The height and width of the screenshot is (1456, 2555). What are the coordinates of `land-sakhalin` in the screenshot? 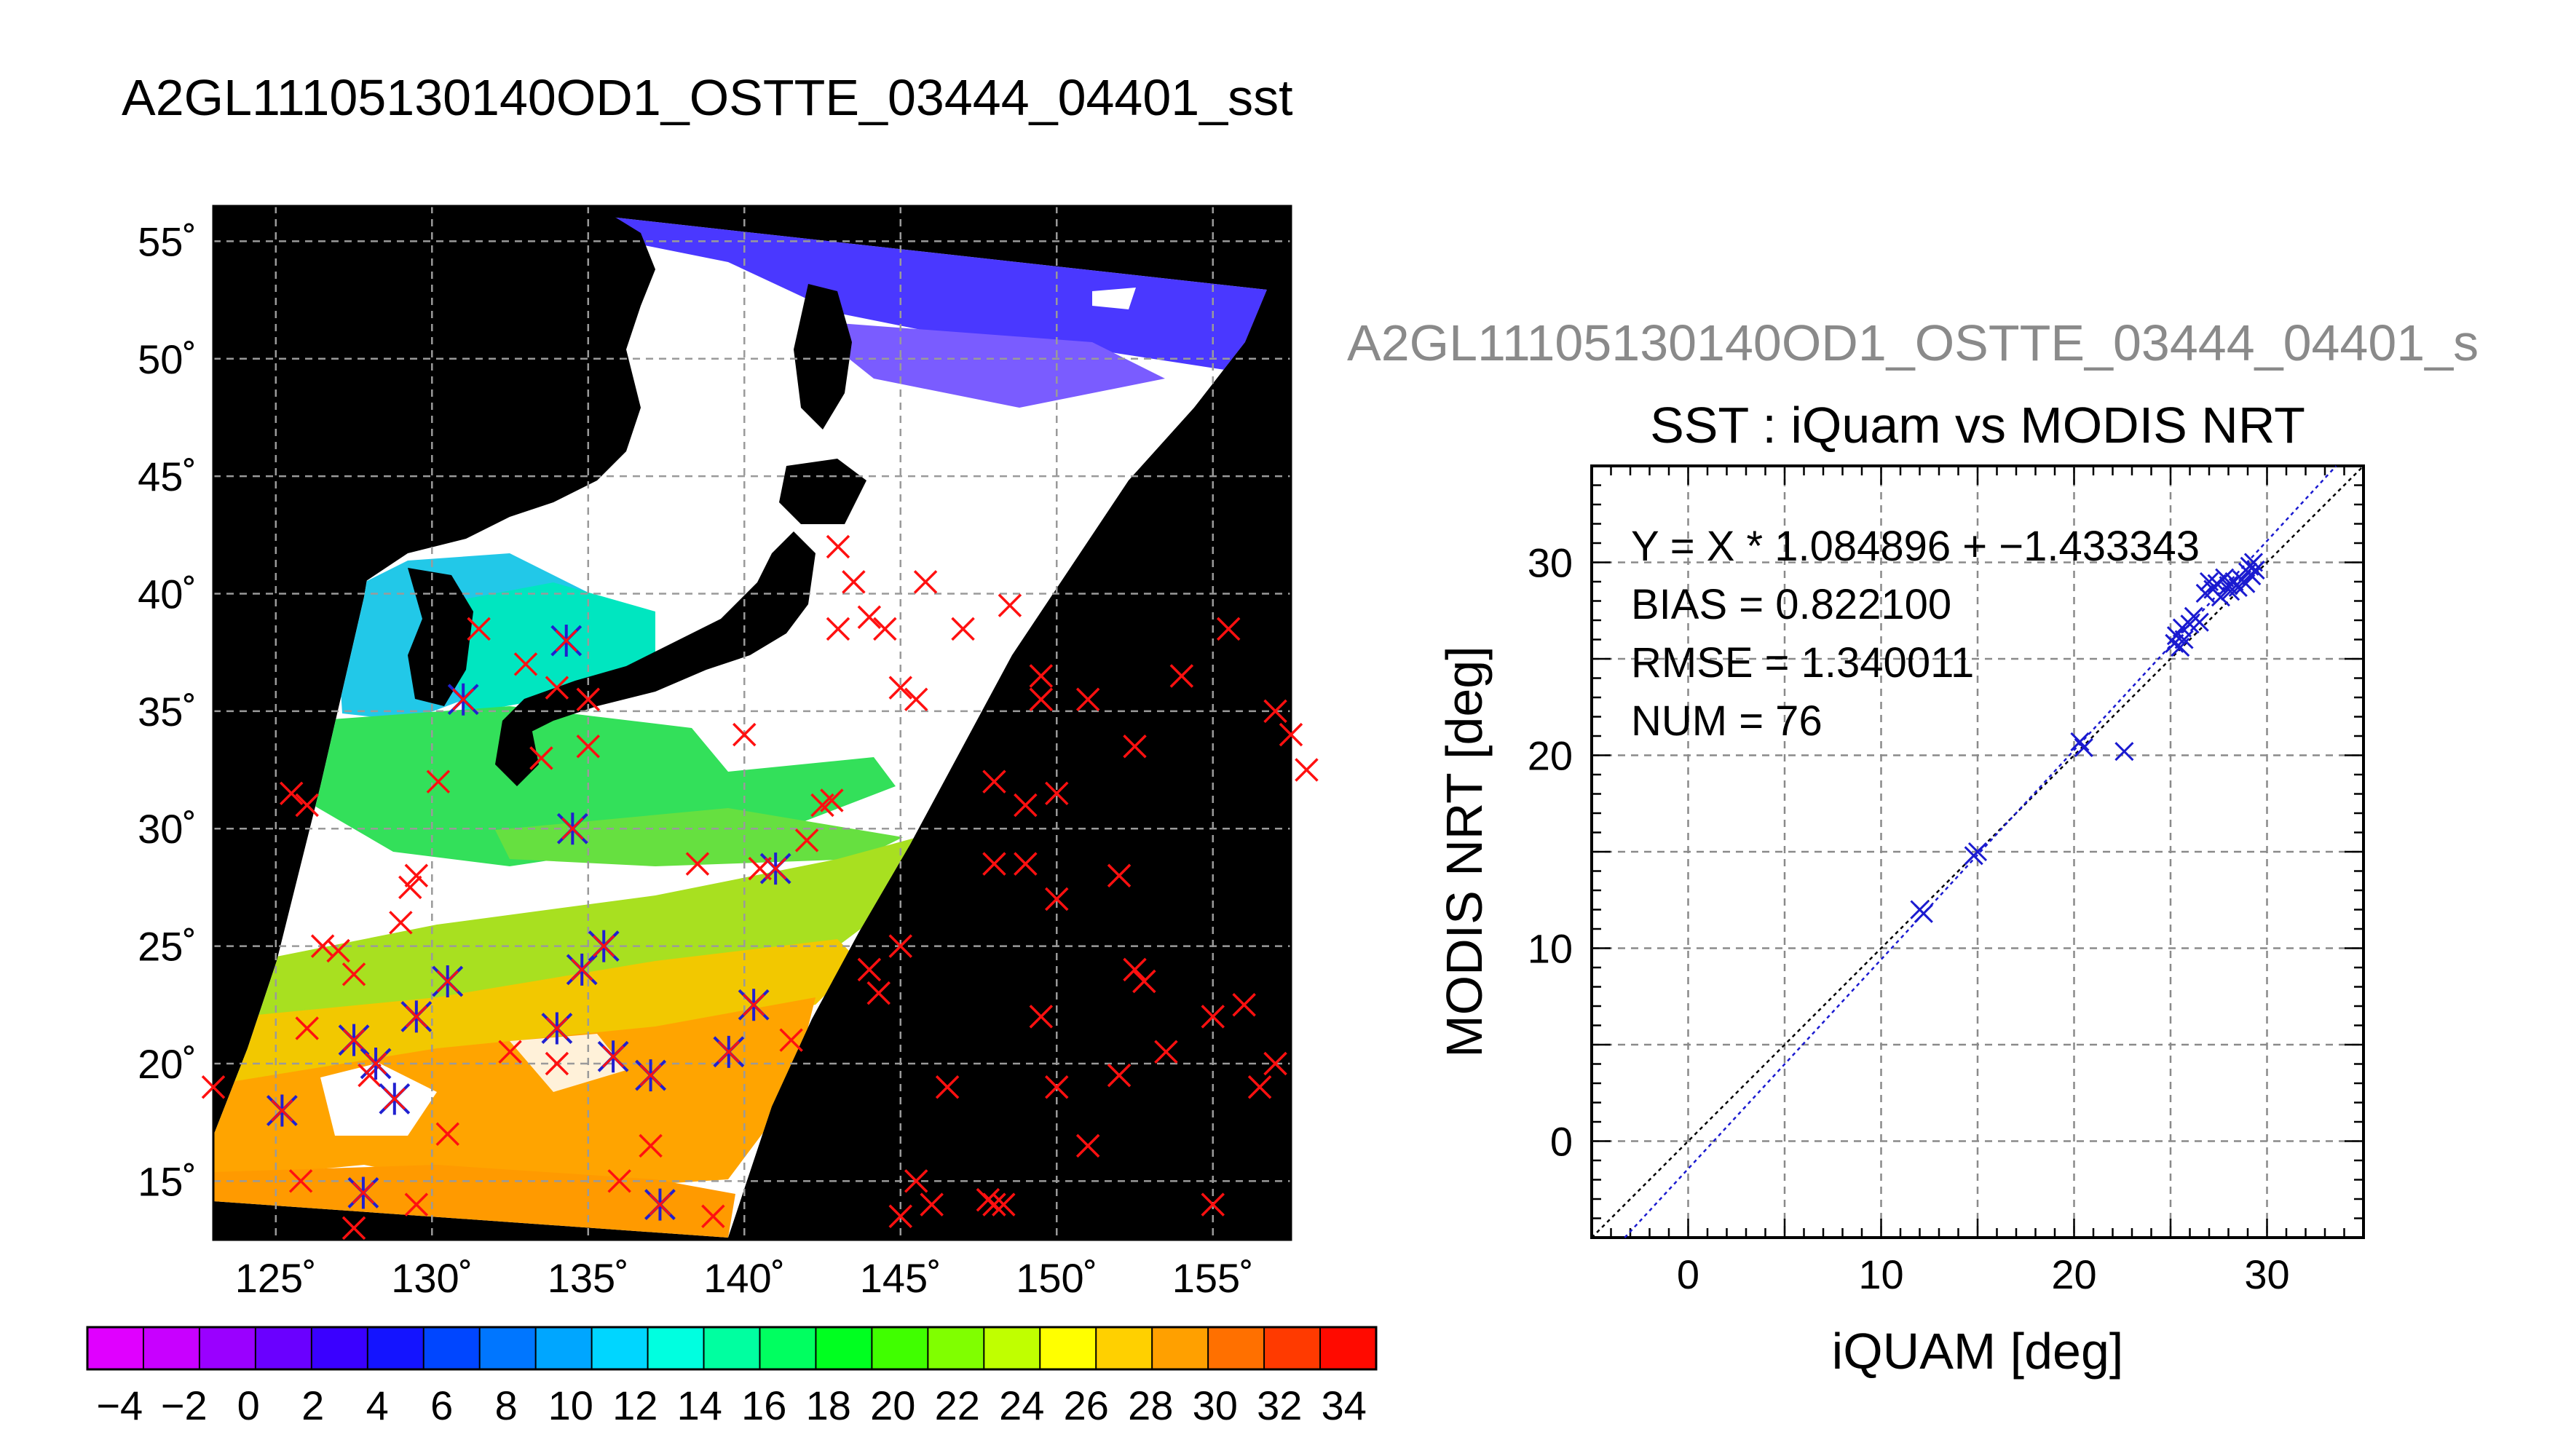 It's located at (823, 357).